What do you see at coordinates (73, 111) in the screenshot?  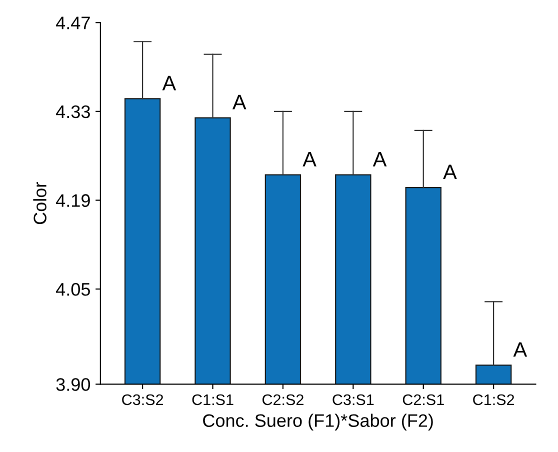 I see `y-tick-label: 4.33` at bounding box center [73, 111].